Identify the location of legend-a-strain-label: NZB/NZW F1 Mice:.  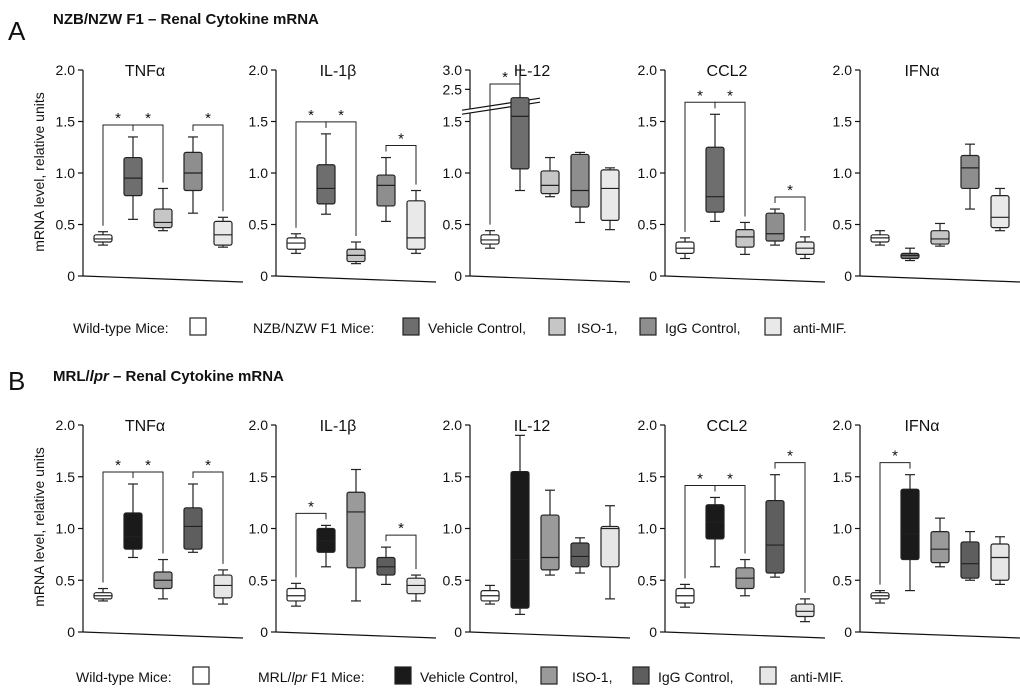
(313, 328).